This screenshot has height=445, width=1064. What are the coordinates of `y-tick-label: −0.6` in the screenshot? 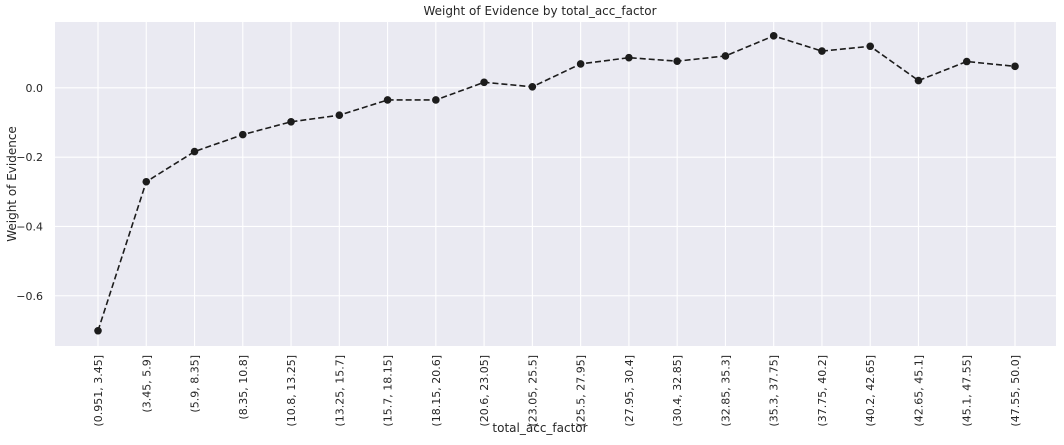 It's located at (29, 296).